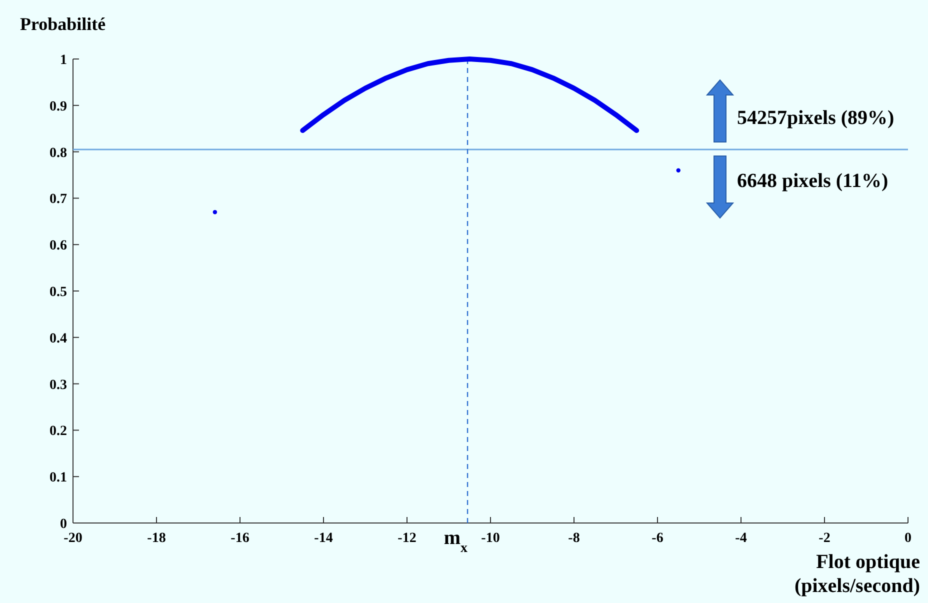 This screenshot has height=603, width=928. What do you see at coordinates (73, 538) in the screenshot?
I see `x-tick-label: -20` at bounding box center [73, 538].